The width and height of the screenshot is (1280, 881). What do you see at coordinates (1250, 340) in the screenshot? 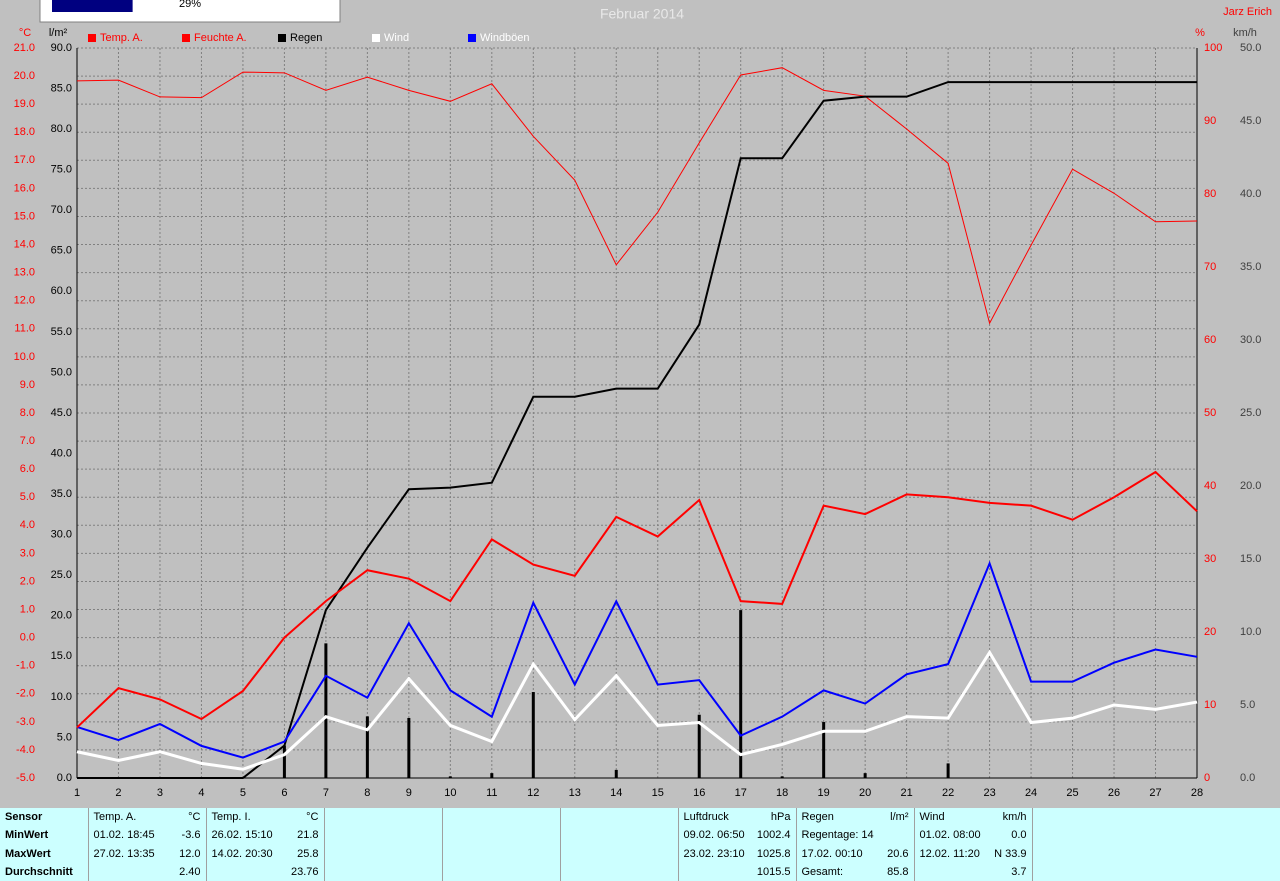
I see `y-tick-label: 30.0` at bounding box center [1250, 340].